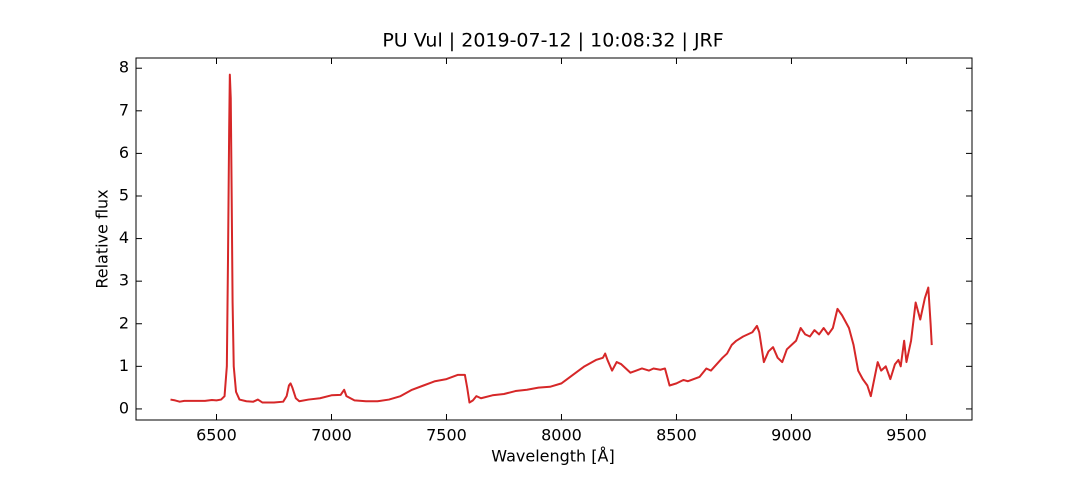 The height and width of the screenshot is (484, 1080). Describe the element at coordinates (124, 109) in the screenshot. I see `y-tick-label: 7` at that location.